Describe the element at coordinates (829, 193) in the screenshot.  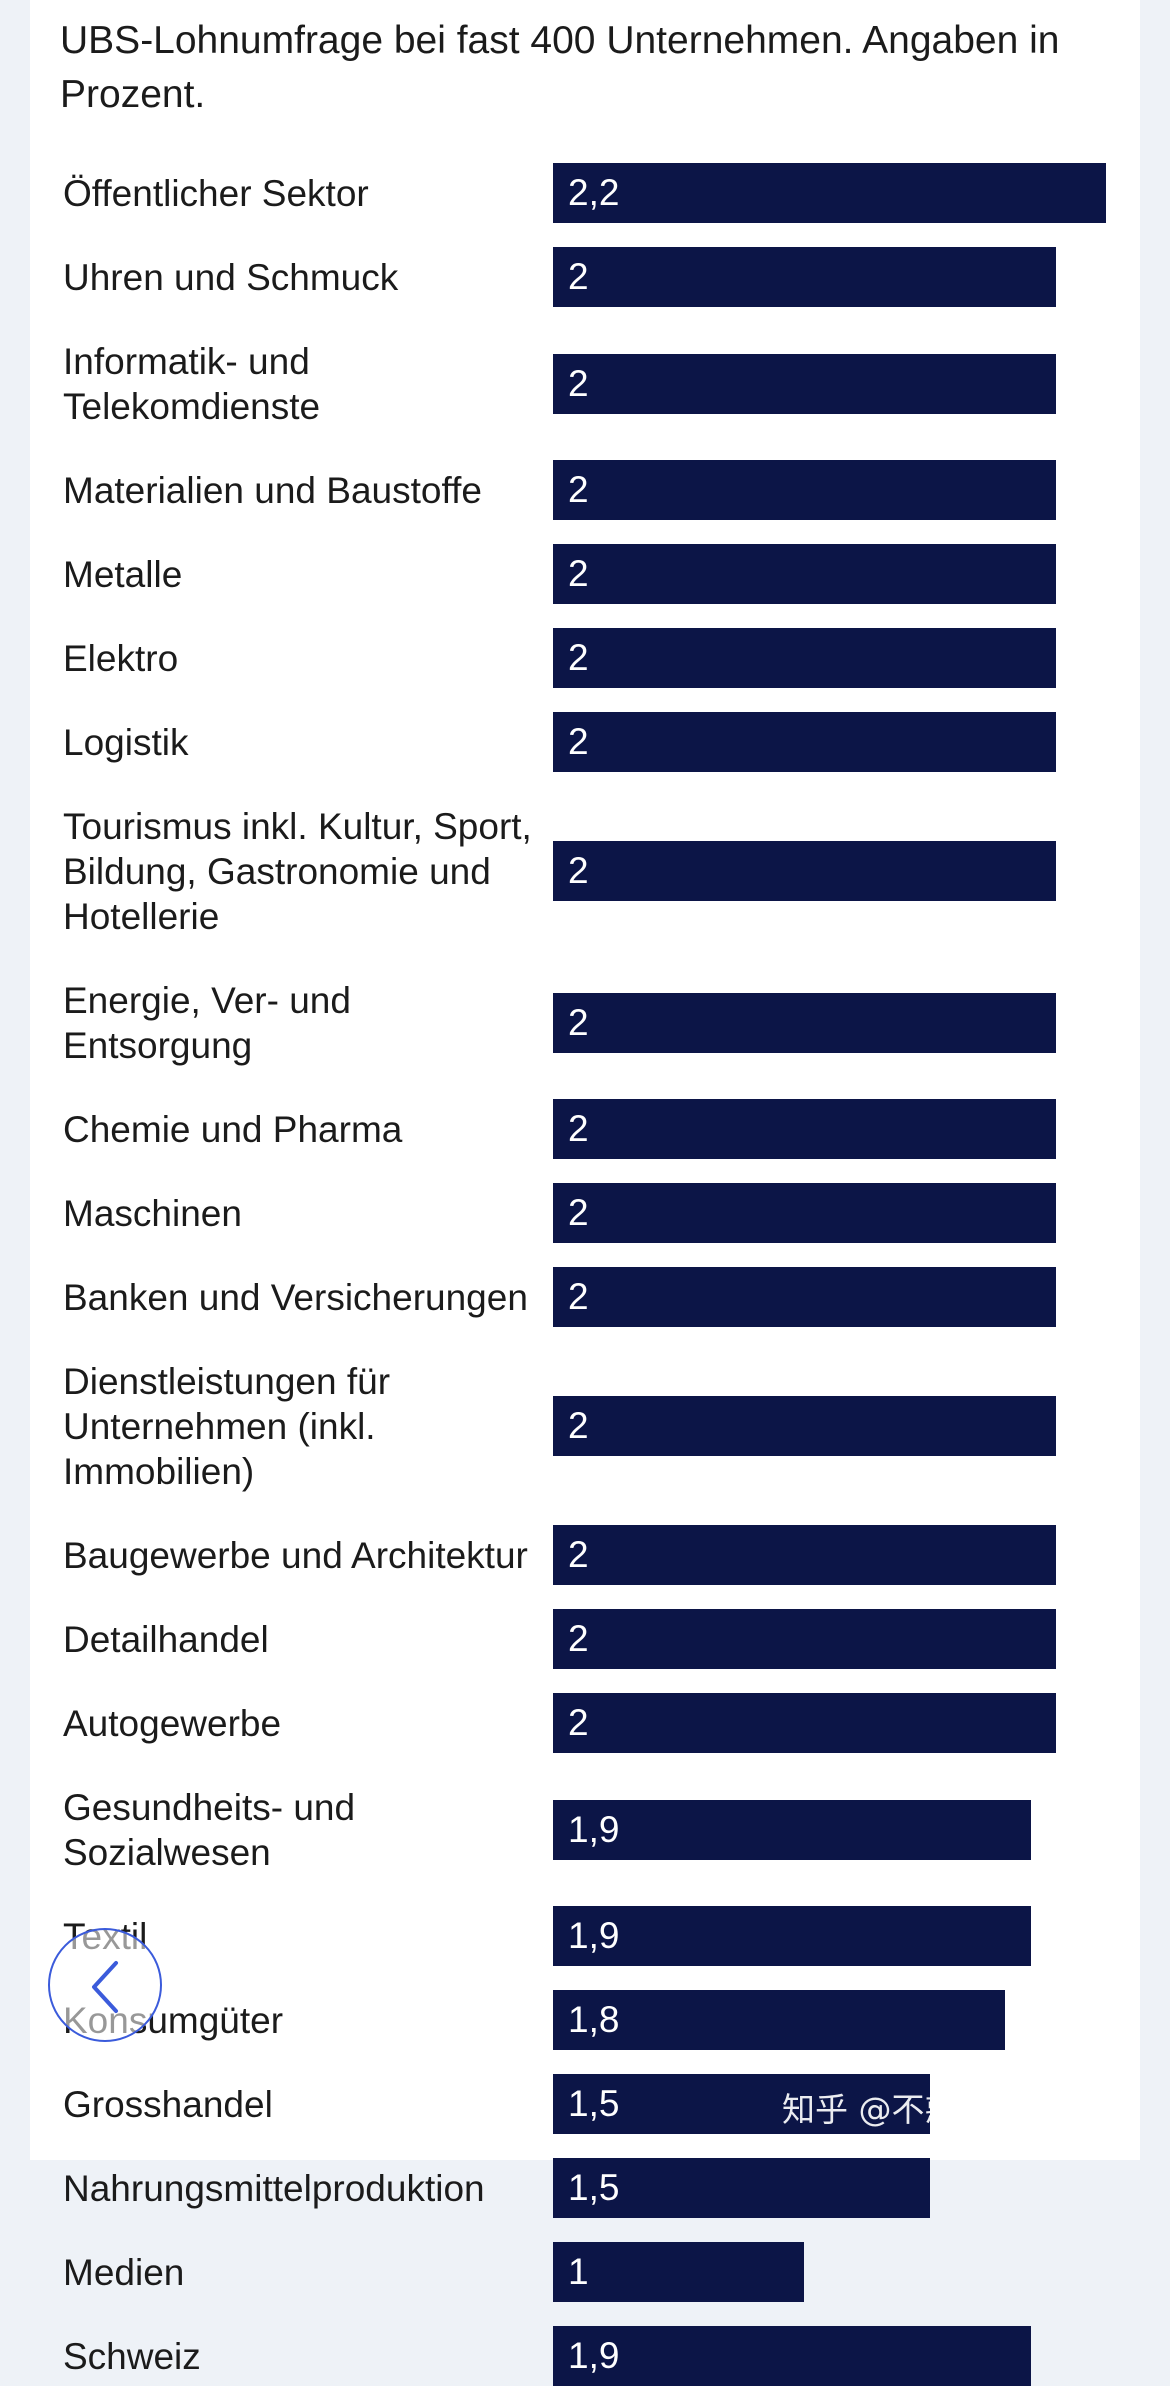
I see `bar: 2,2` at that location.